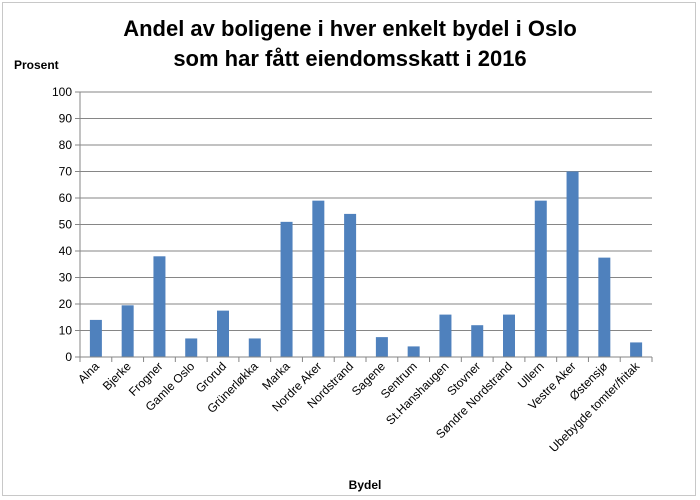 The height and width of the screenshot is (500, 700). Describe the element at coordinates (62, 92) in the screenshot. I see `y-tick-label: 100` at that location.